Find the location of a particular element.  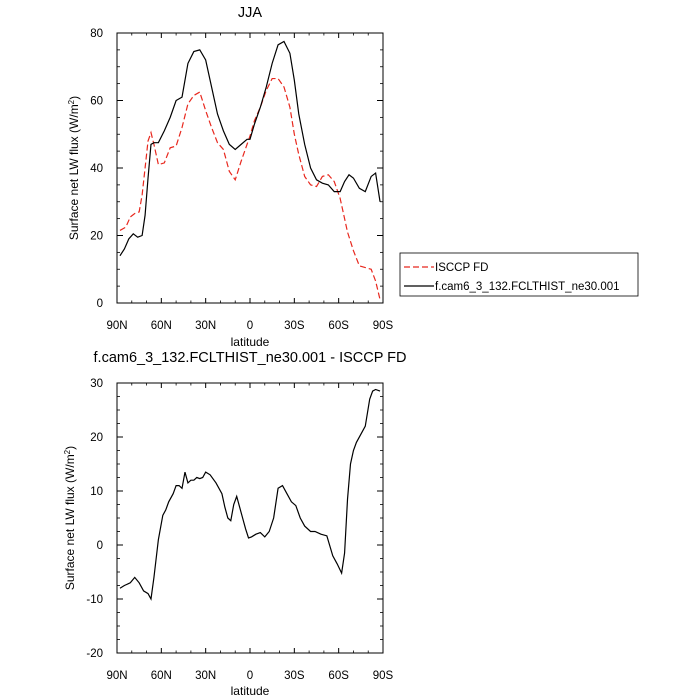

y-tick-label: -10 is located at coordinates (94, 600).